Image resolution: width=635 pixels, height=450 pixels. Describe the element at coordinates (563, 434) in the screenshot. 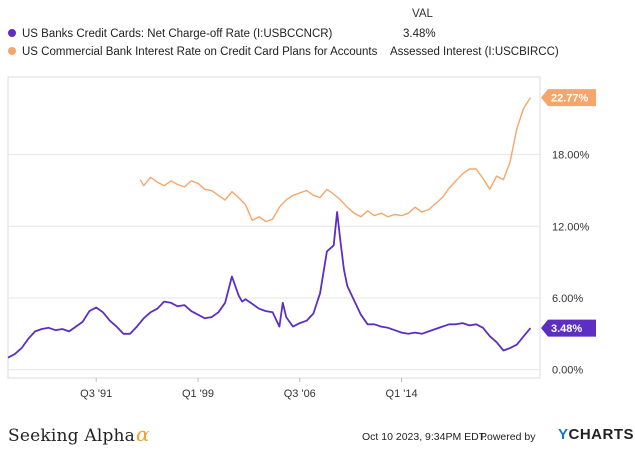

I see `ycharts-y: Y` at that location.